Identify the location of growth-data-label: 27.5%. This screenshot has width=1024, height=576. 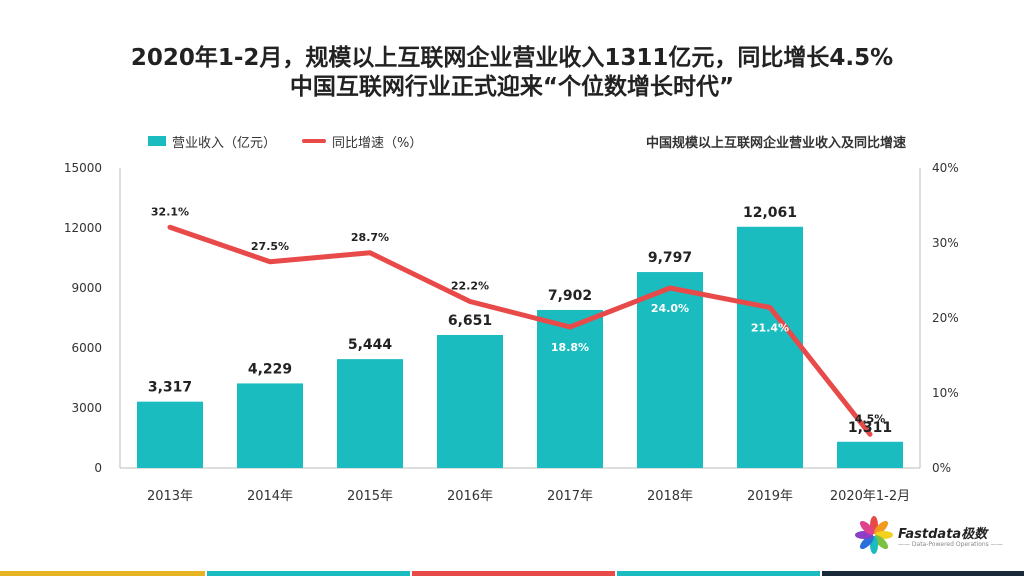
(270, 246).